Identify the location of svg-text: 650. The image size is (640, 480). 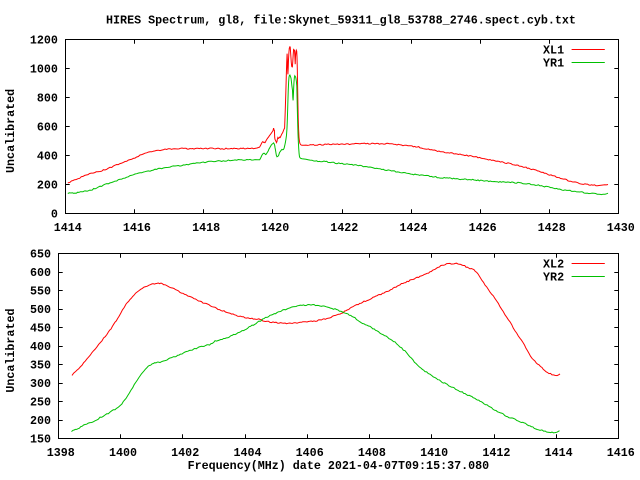
(40, 255).